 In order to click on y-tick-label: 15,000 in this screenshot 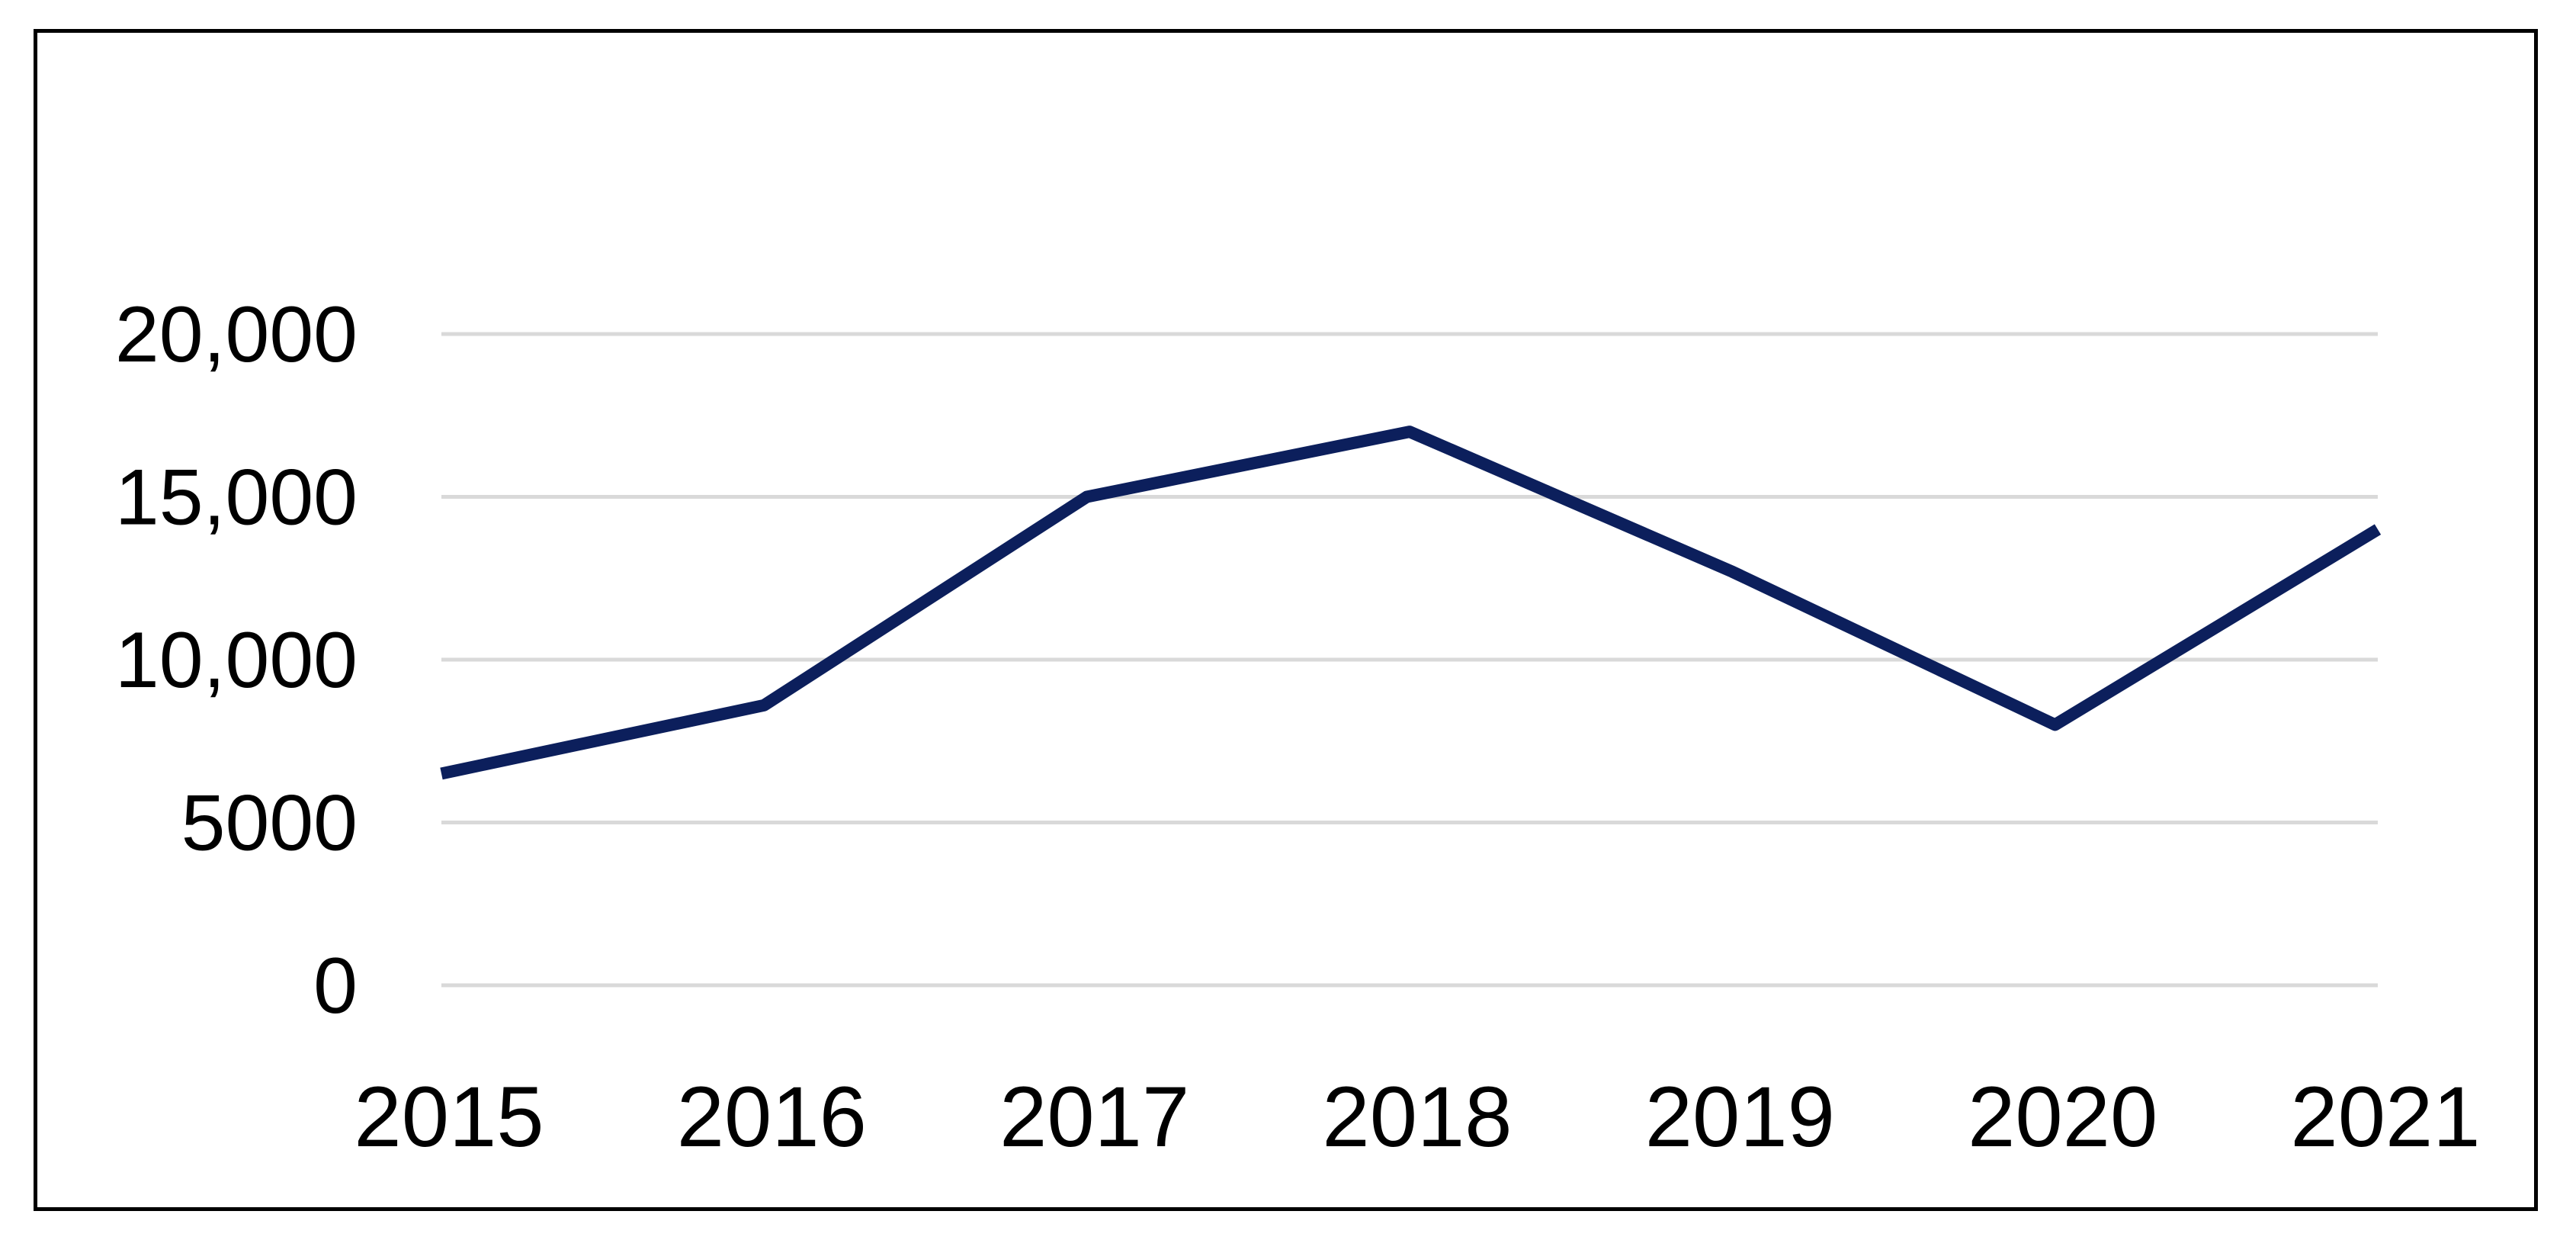, I will do `click(236, 498)`.